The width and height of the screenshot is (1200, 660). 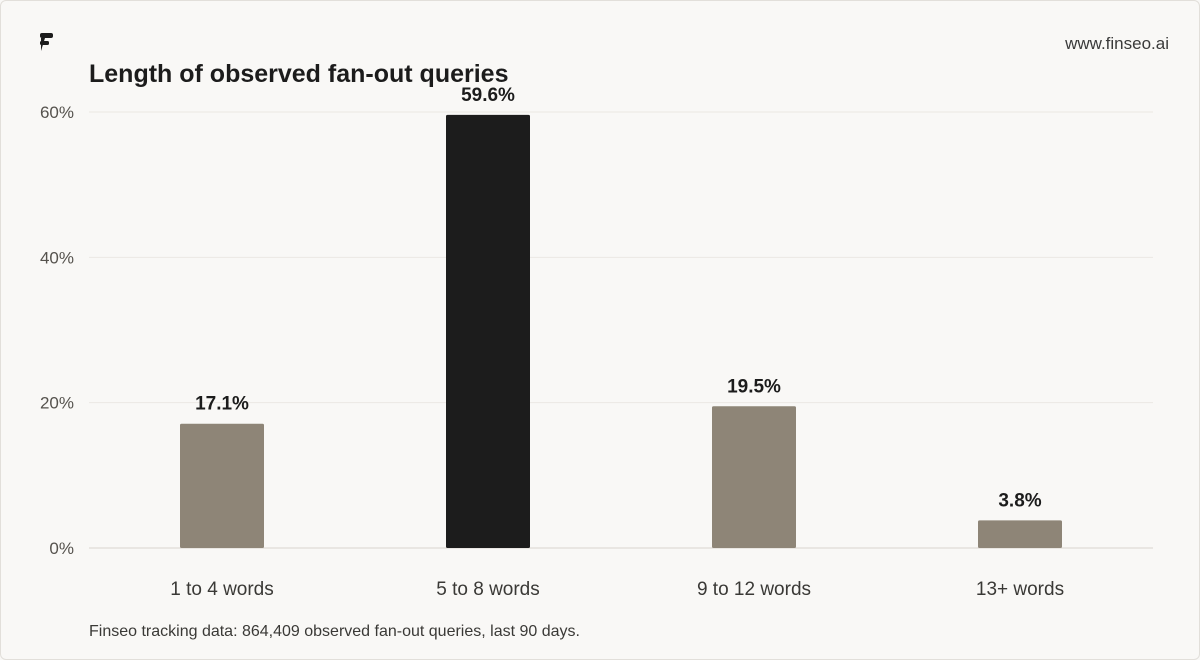 What do you see at coordinates (754, 386) in the screenshot?
I see `data-label: 19.5%` at bounding box center [754, 386].